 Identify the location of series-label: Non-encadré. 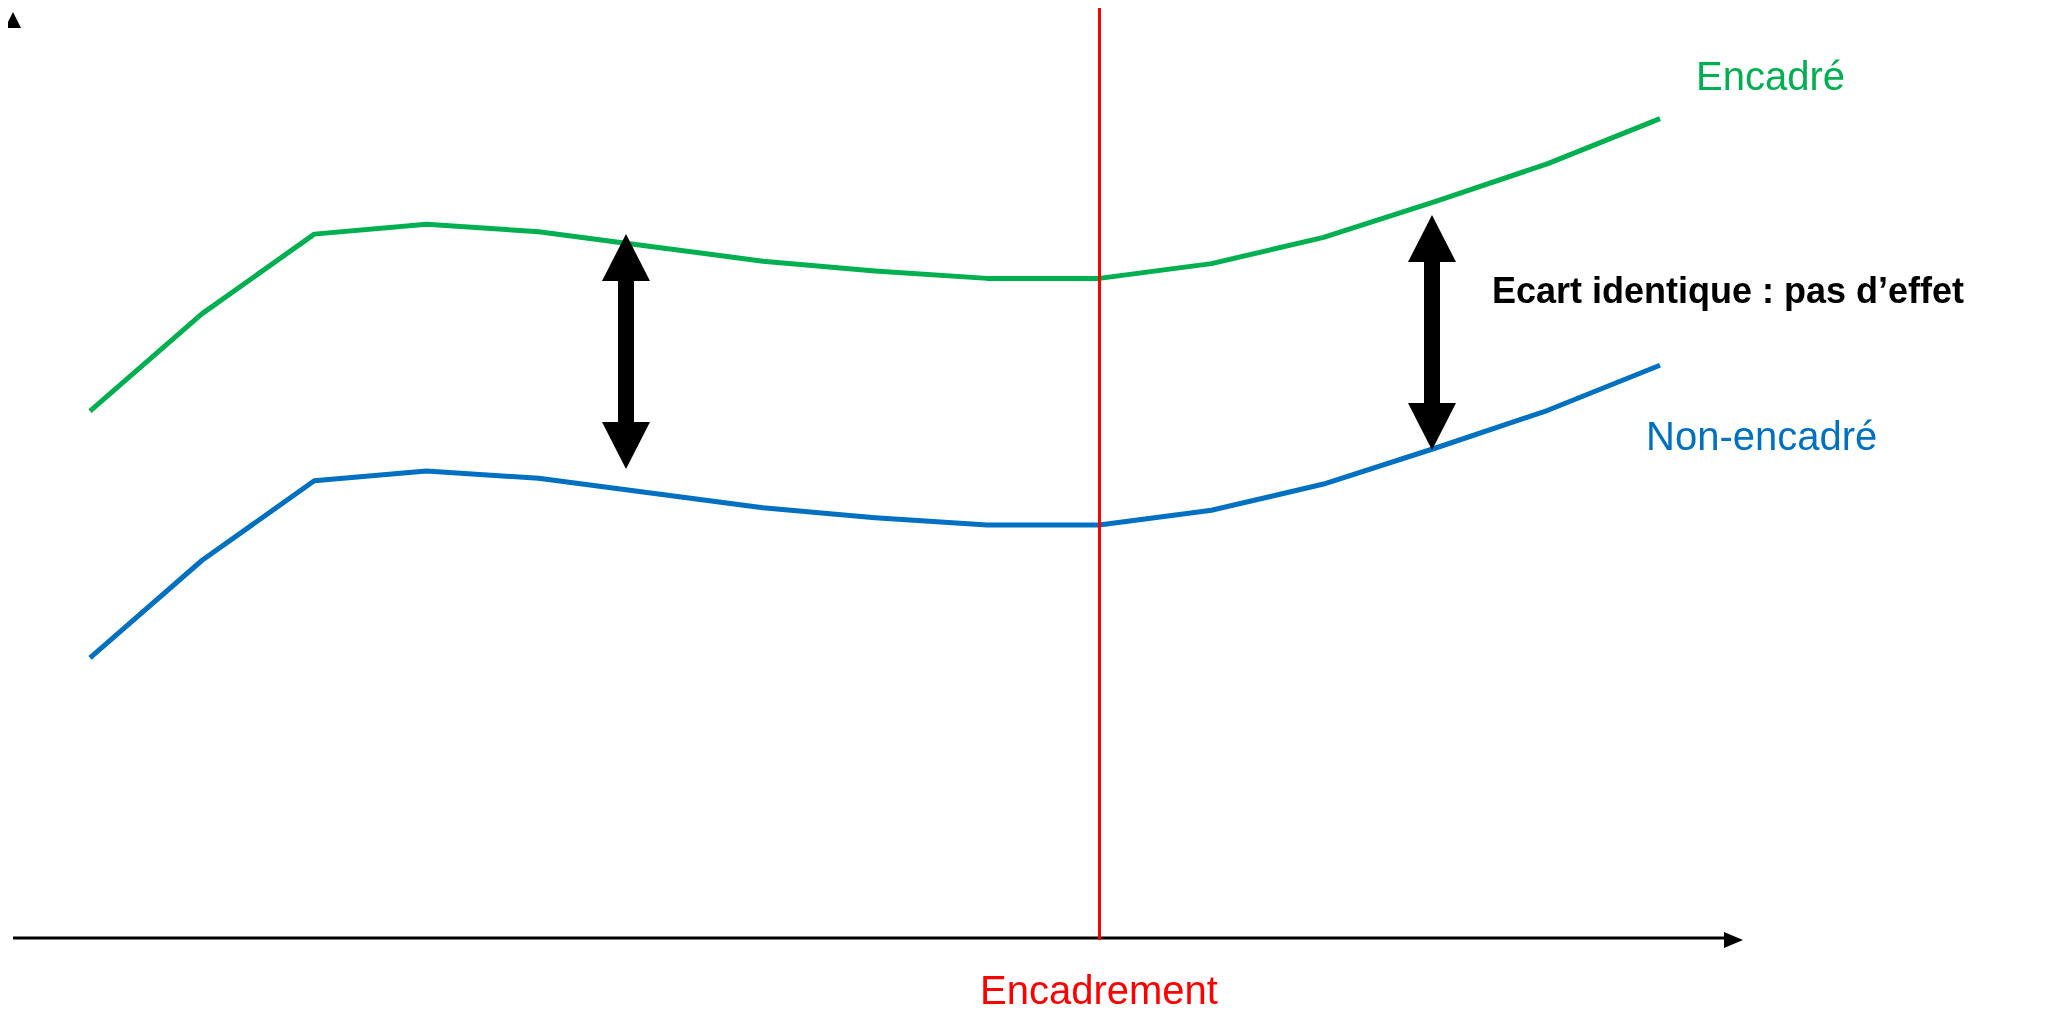
(1762, 436).